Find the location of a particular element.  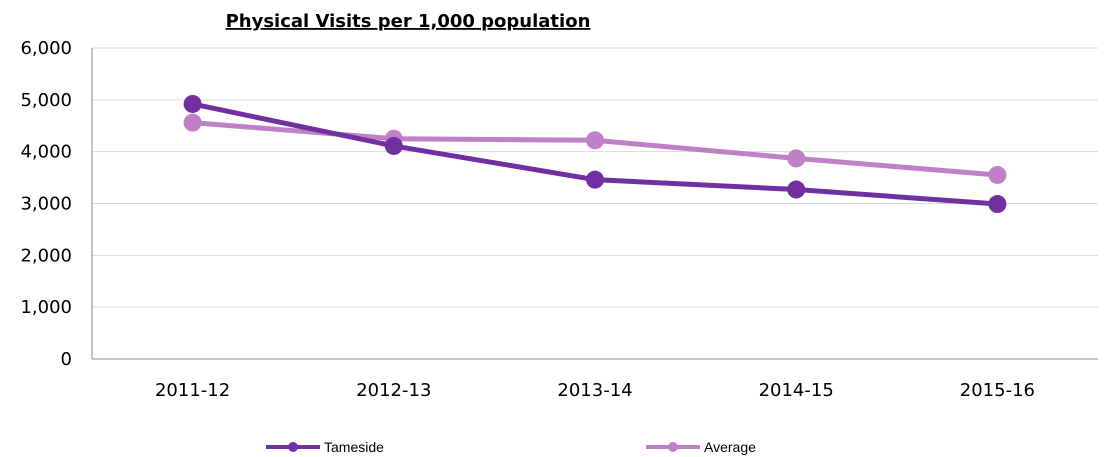

legend-marker-tameside is located at coordinates (293, 447).